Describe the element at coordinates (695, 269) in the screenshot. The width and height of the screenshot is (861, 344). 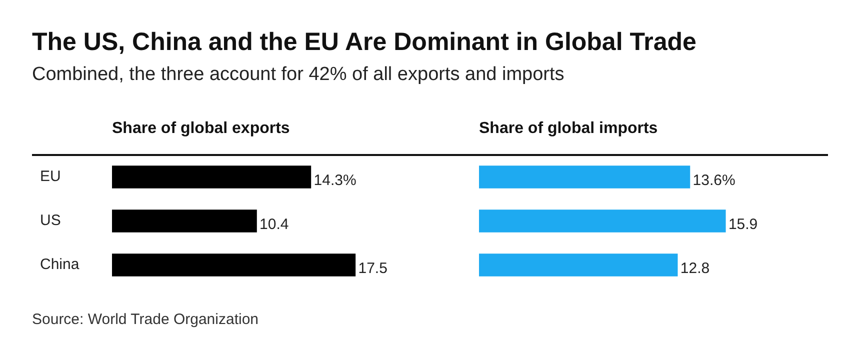
I see `data-label: 12.8` at that location.